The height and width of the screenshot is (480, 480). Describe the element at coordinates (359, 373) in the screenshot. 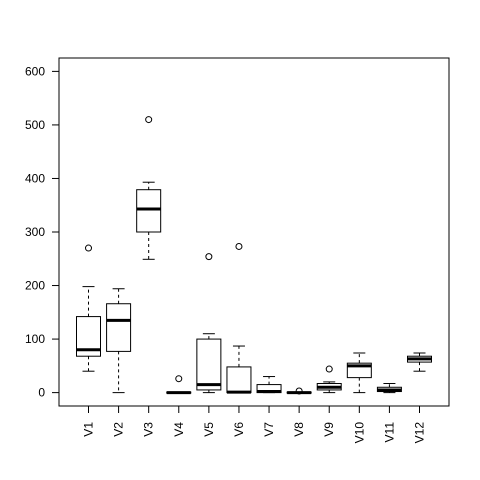

I see `box-v10` at that location.